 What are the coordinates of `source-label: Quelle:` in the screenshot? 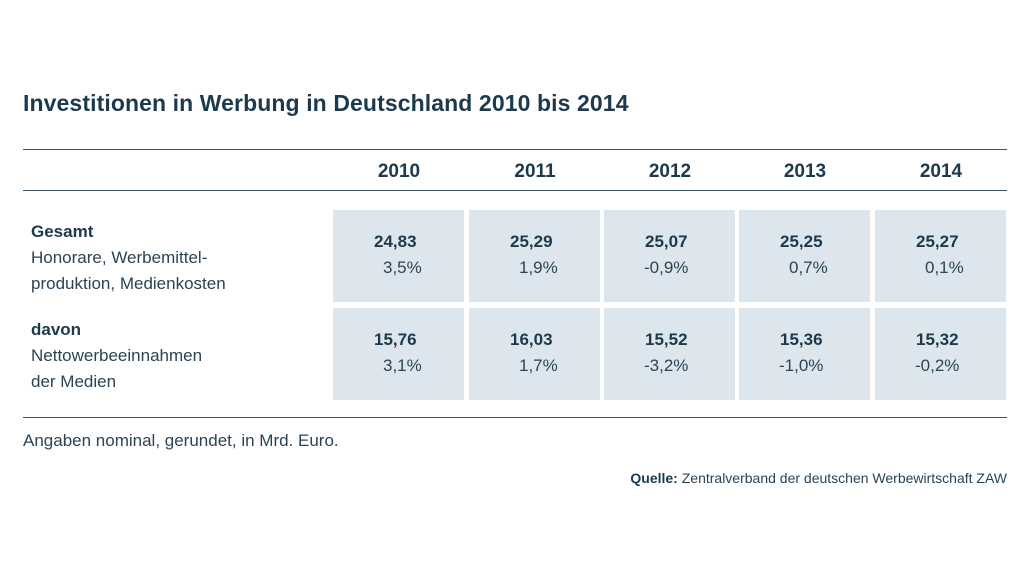 It's located at (654, 478).